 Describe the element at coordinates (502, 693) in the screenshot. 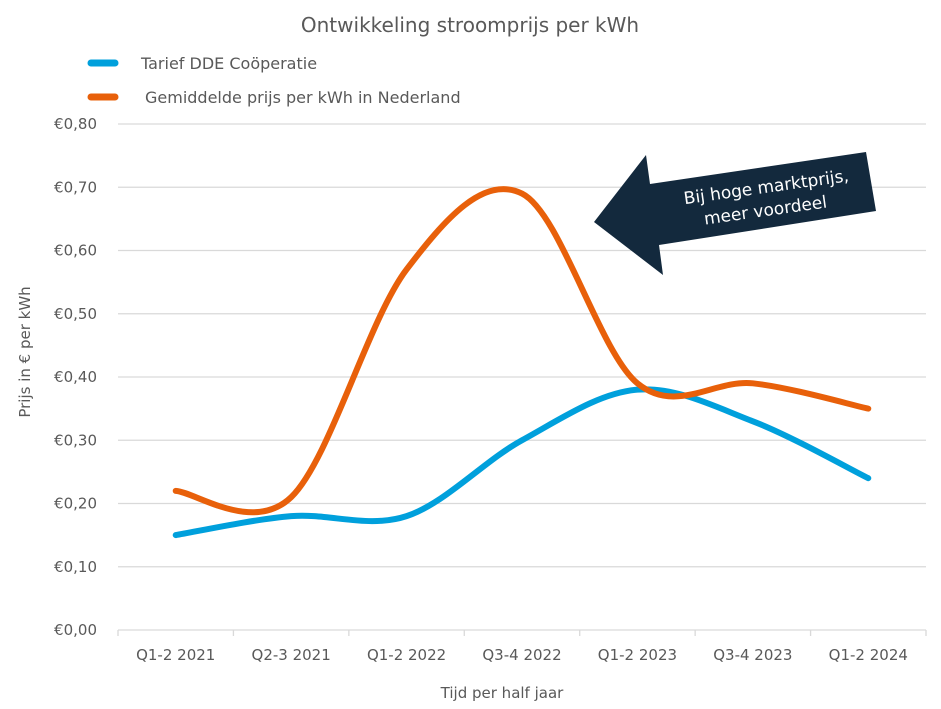

I see `x-axis-title: Tijd per half jaar` at that location.